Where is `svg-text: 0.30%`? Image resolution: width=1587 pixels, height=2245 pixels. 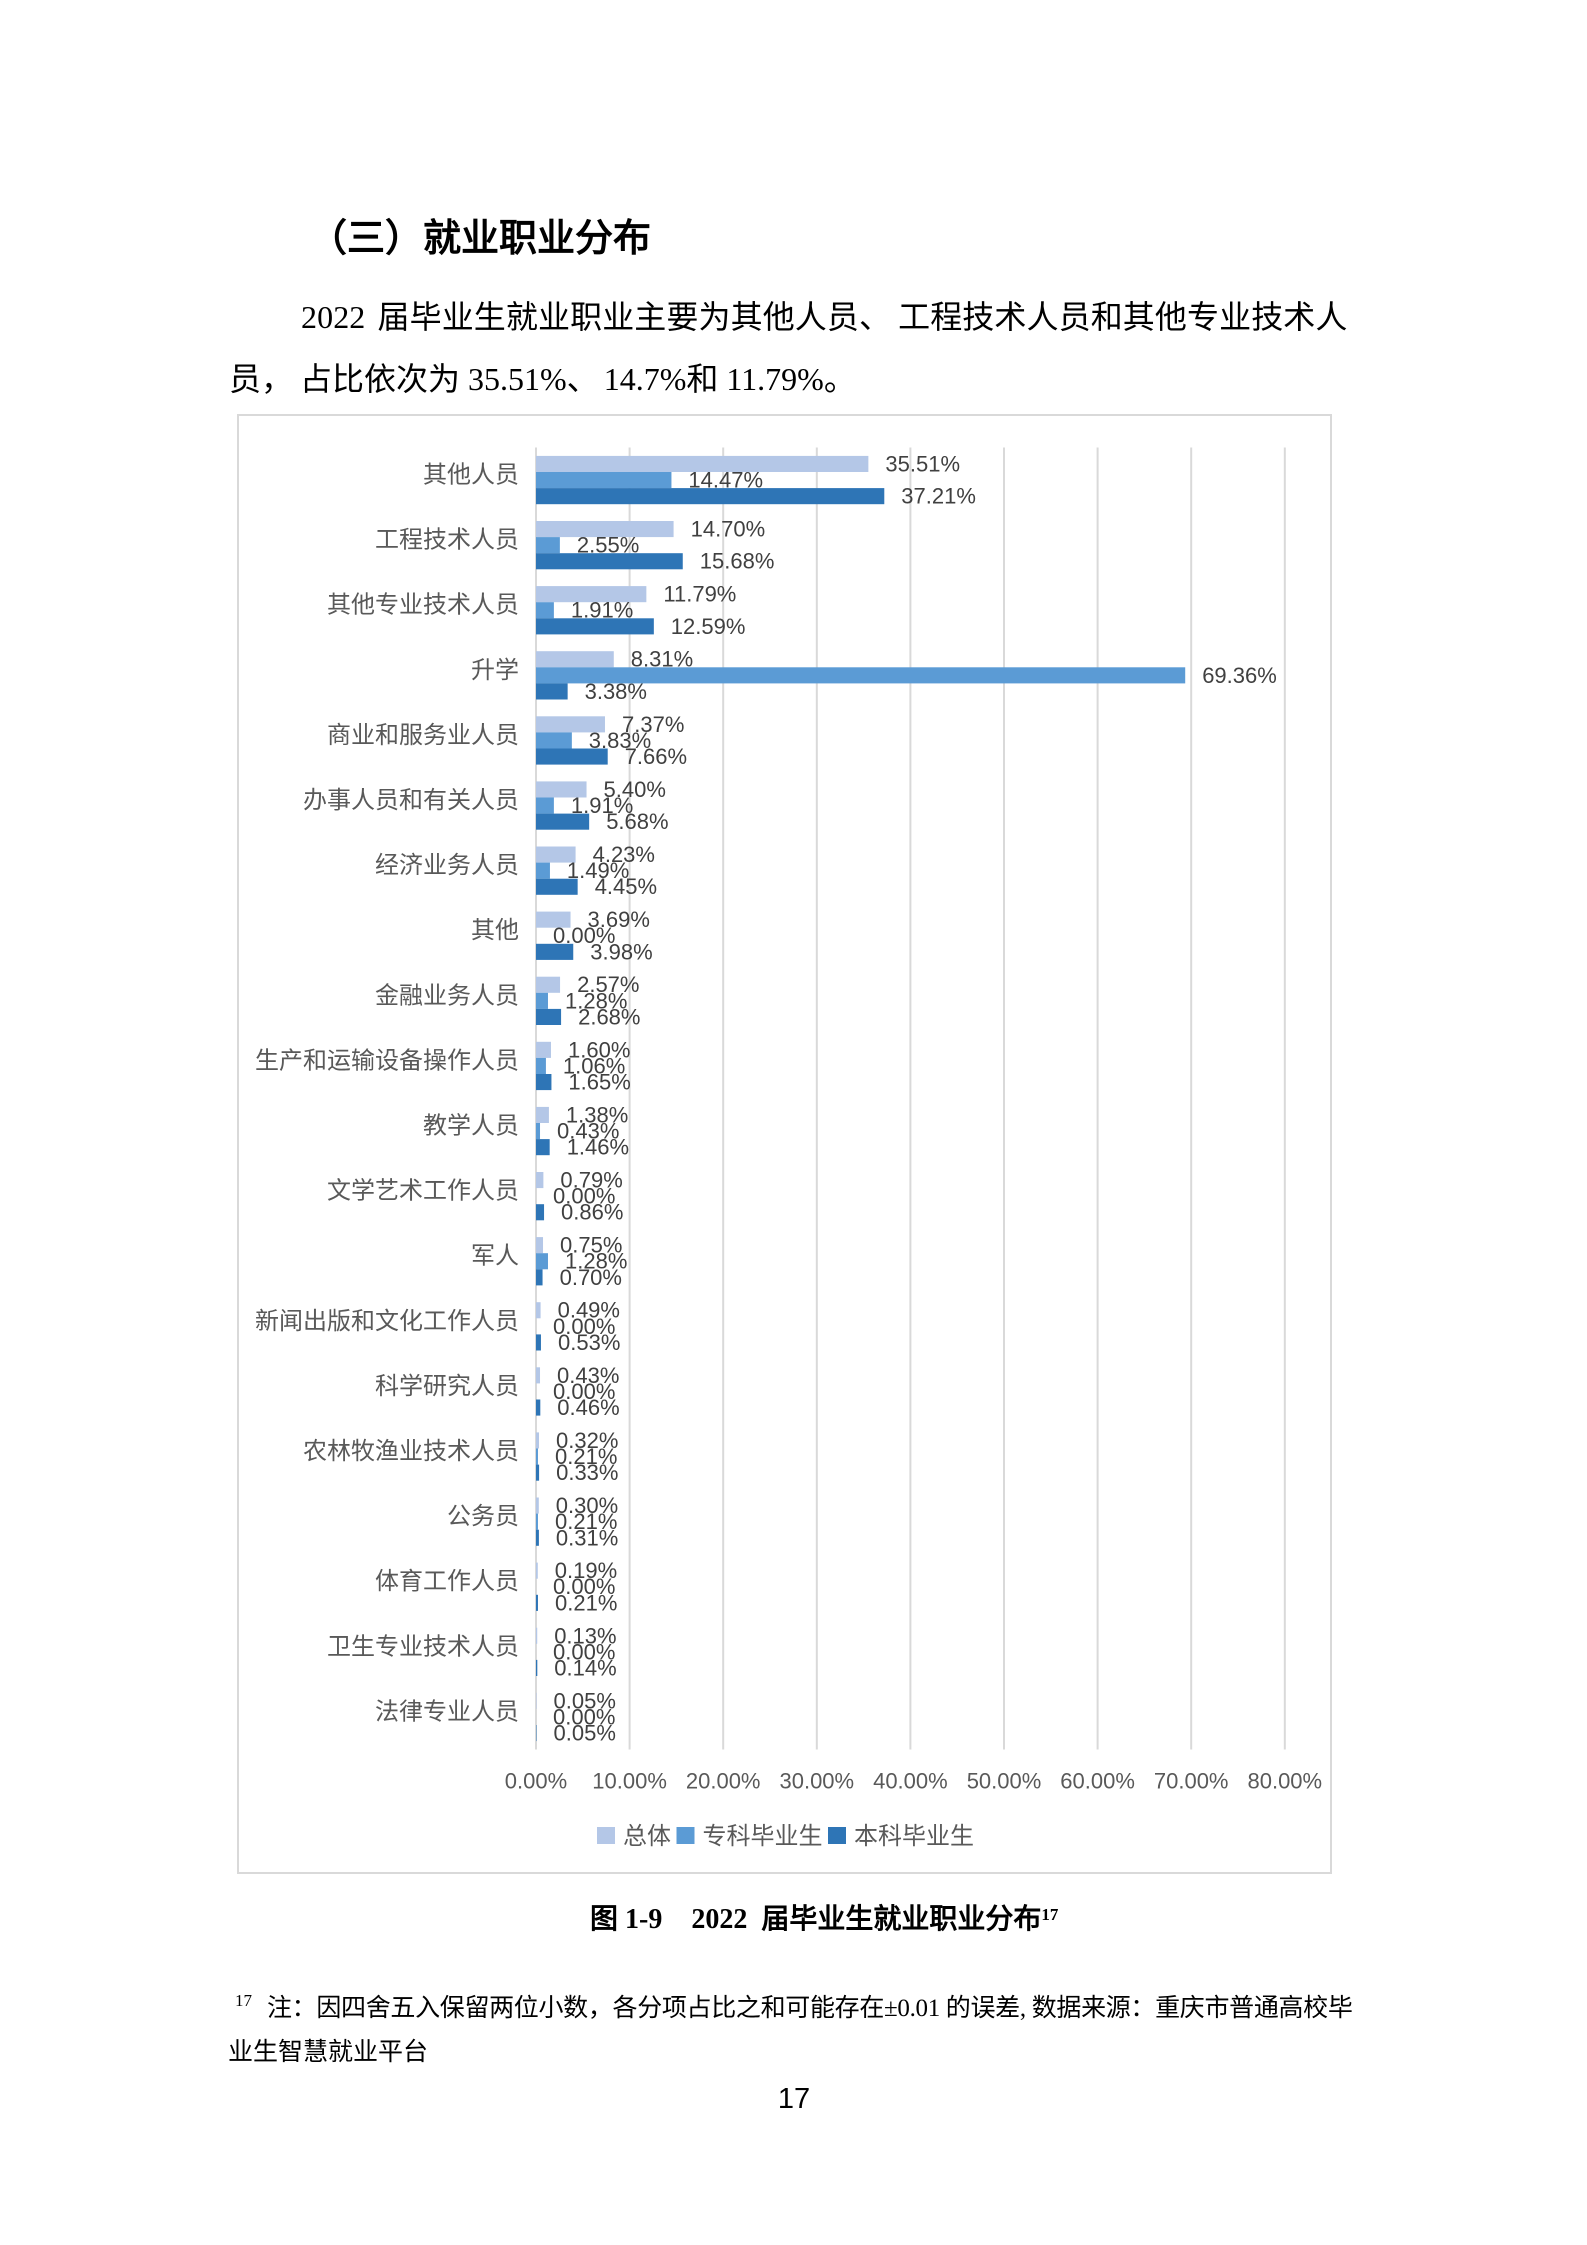 svg-text: 0.30% is located at coordinates (587, 1505).